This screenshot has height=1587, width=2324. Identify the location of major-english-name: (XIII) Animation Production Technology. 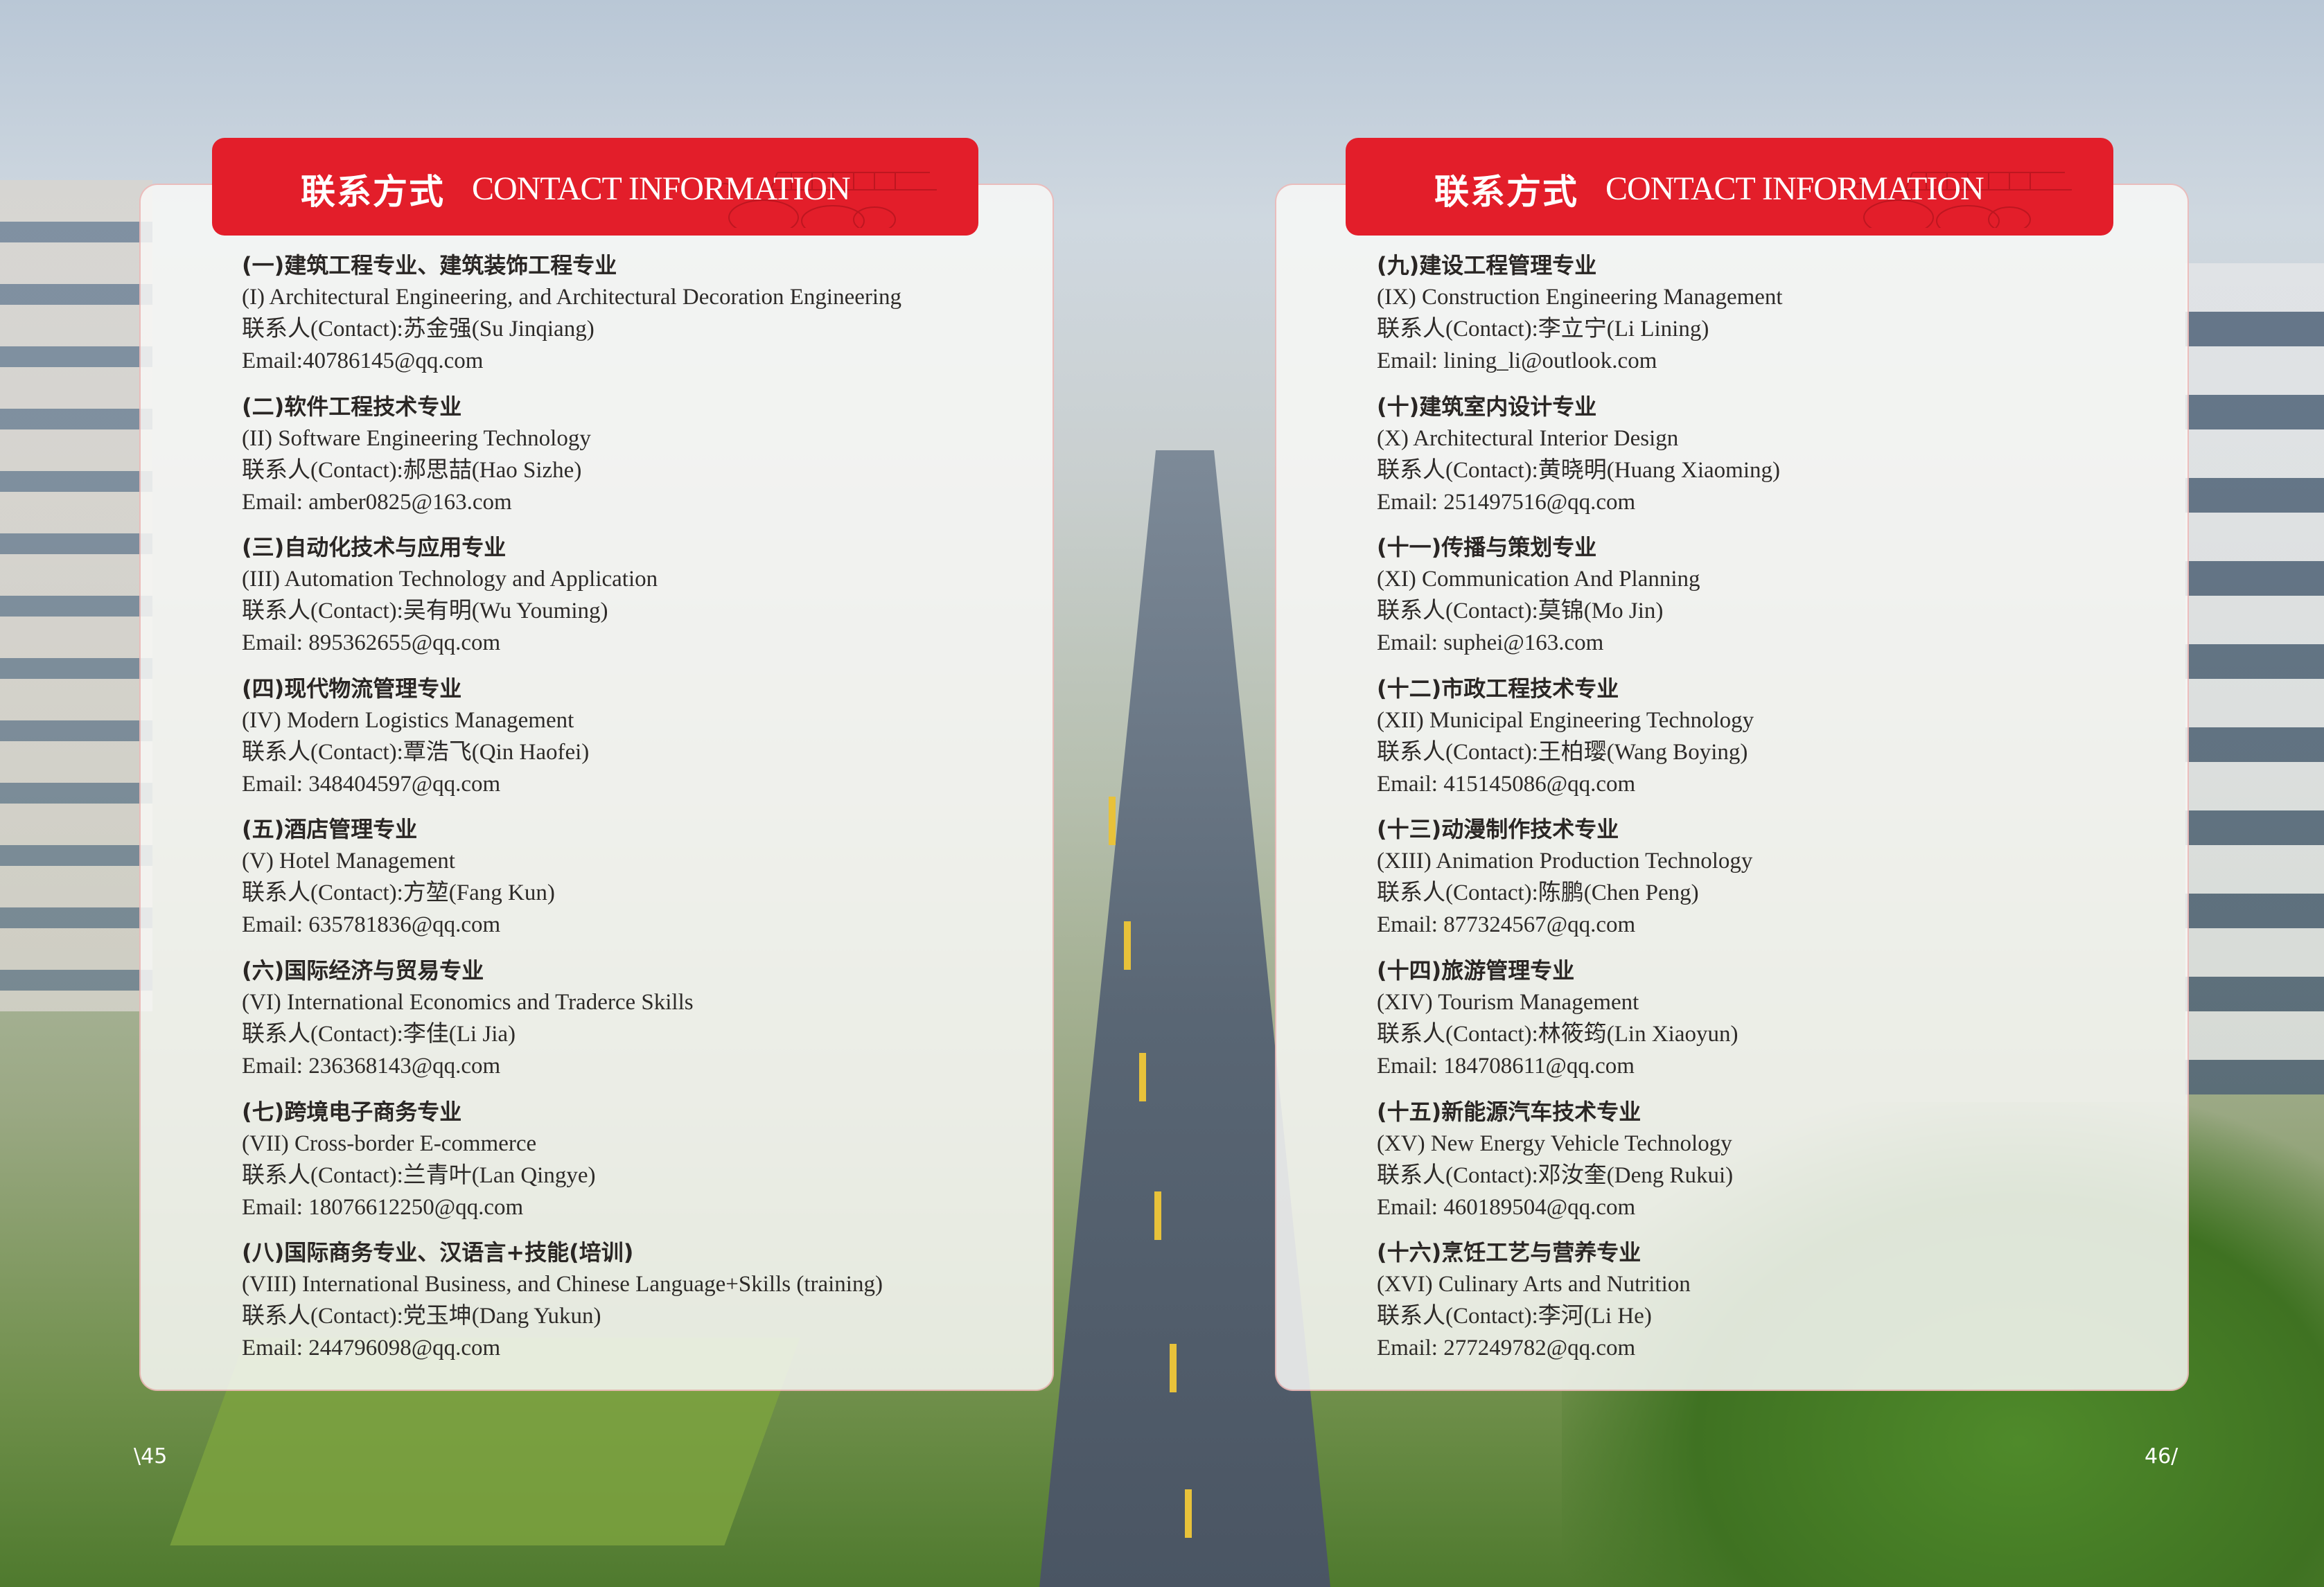
(1565, 861).